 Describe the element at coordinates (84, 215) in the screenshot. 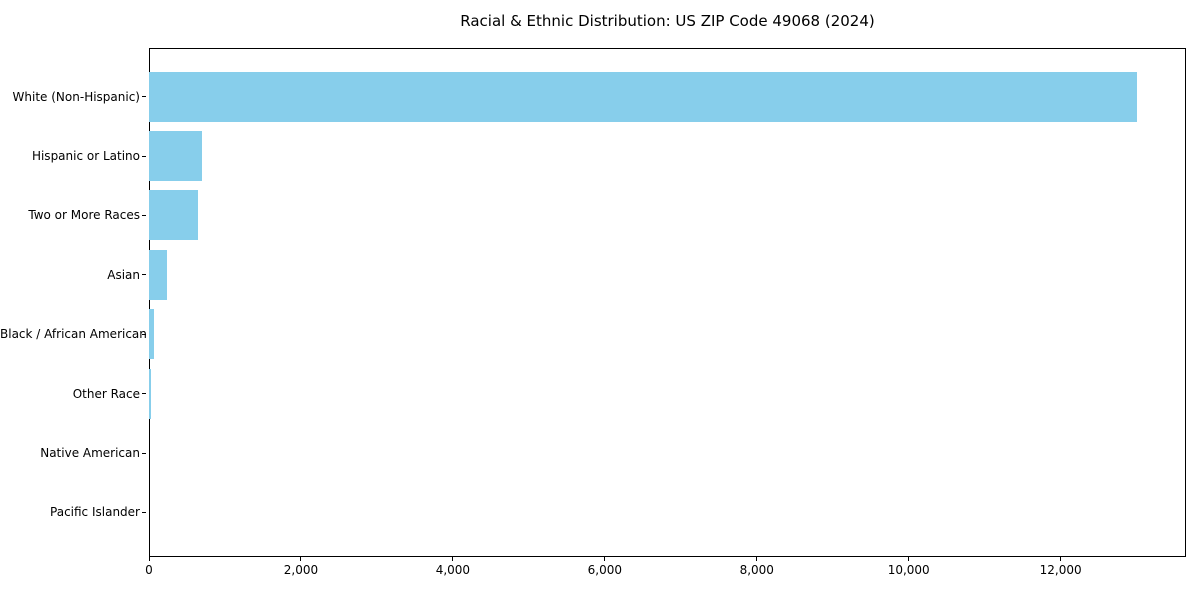

I see `y-axis-label: Two or More Races` at that location.